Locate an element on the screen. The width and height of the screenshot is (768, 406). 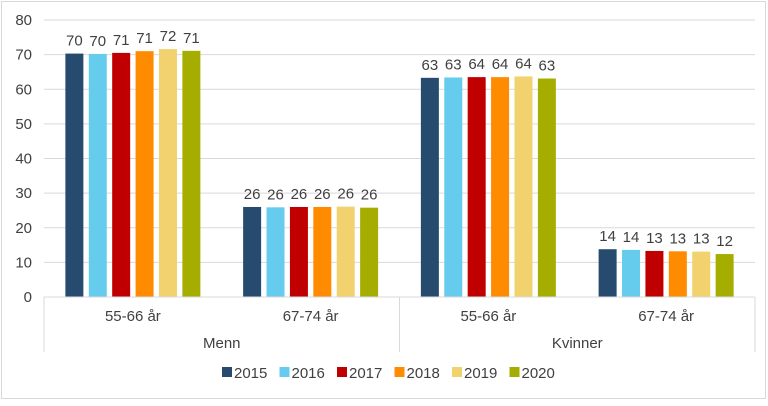
y-tick-label: 0 is located at coordinates (28, 297).